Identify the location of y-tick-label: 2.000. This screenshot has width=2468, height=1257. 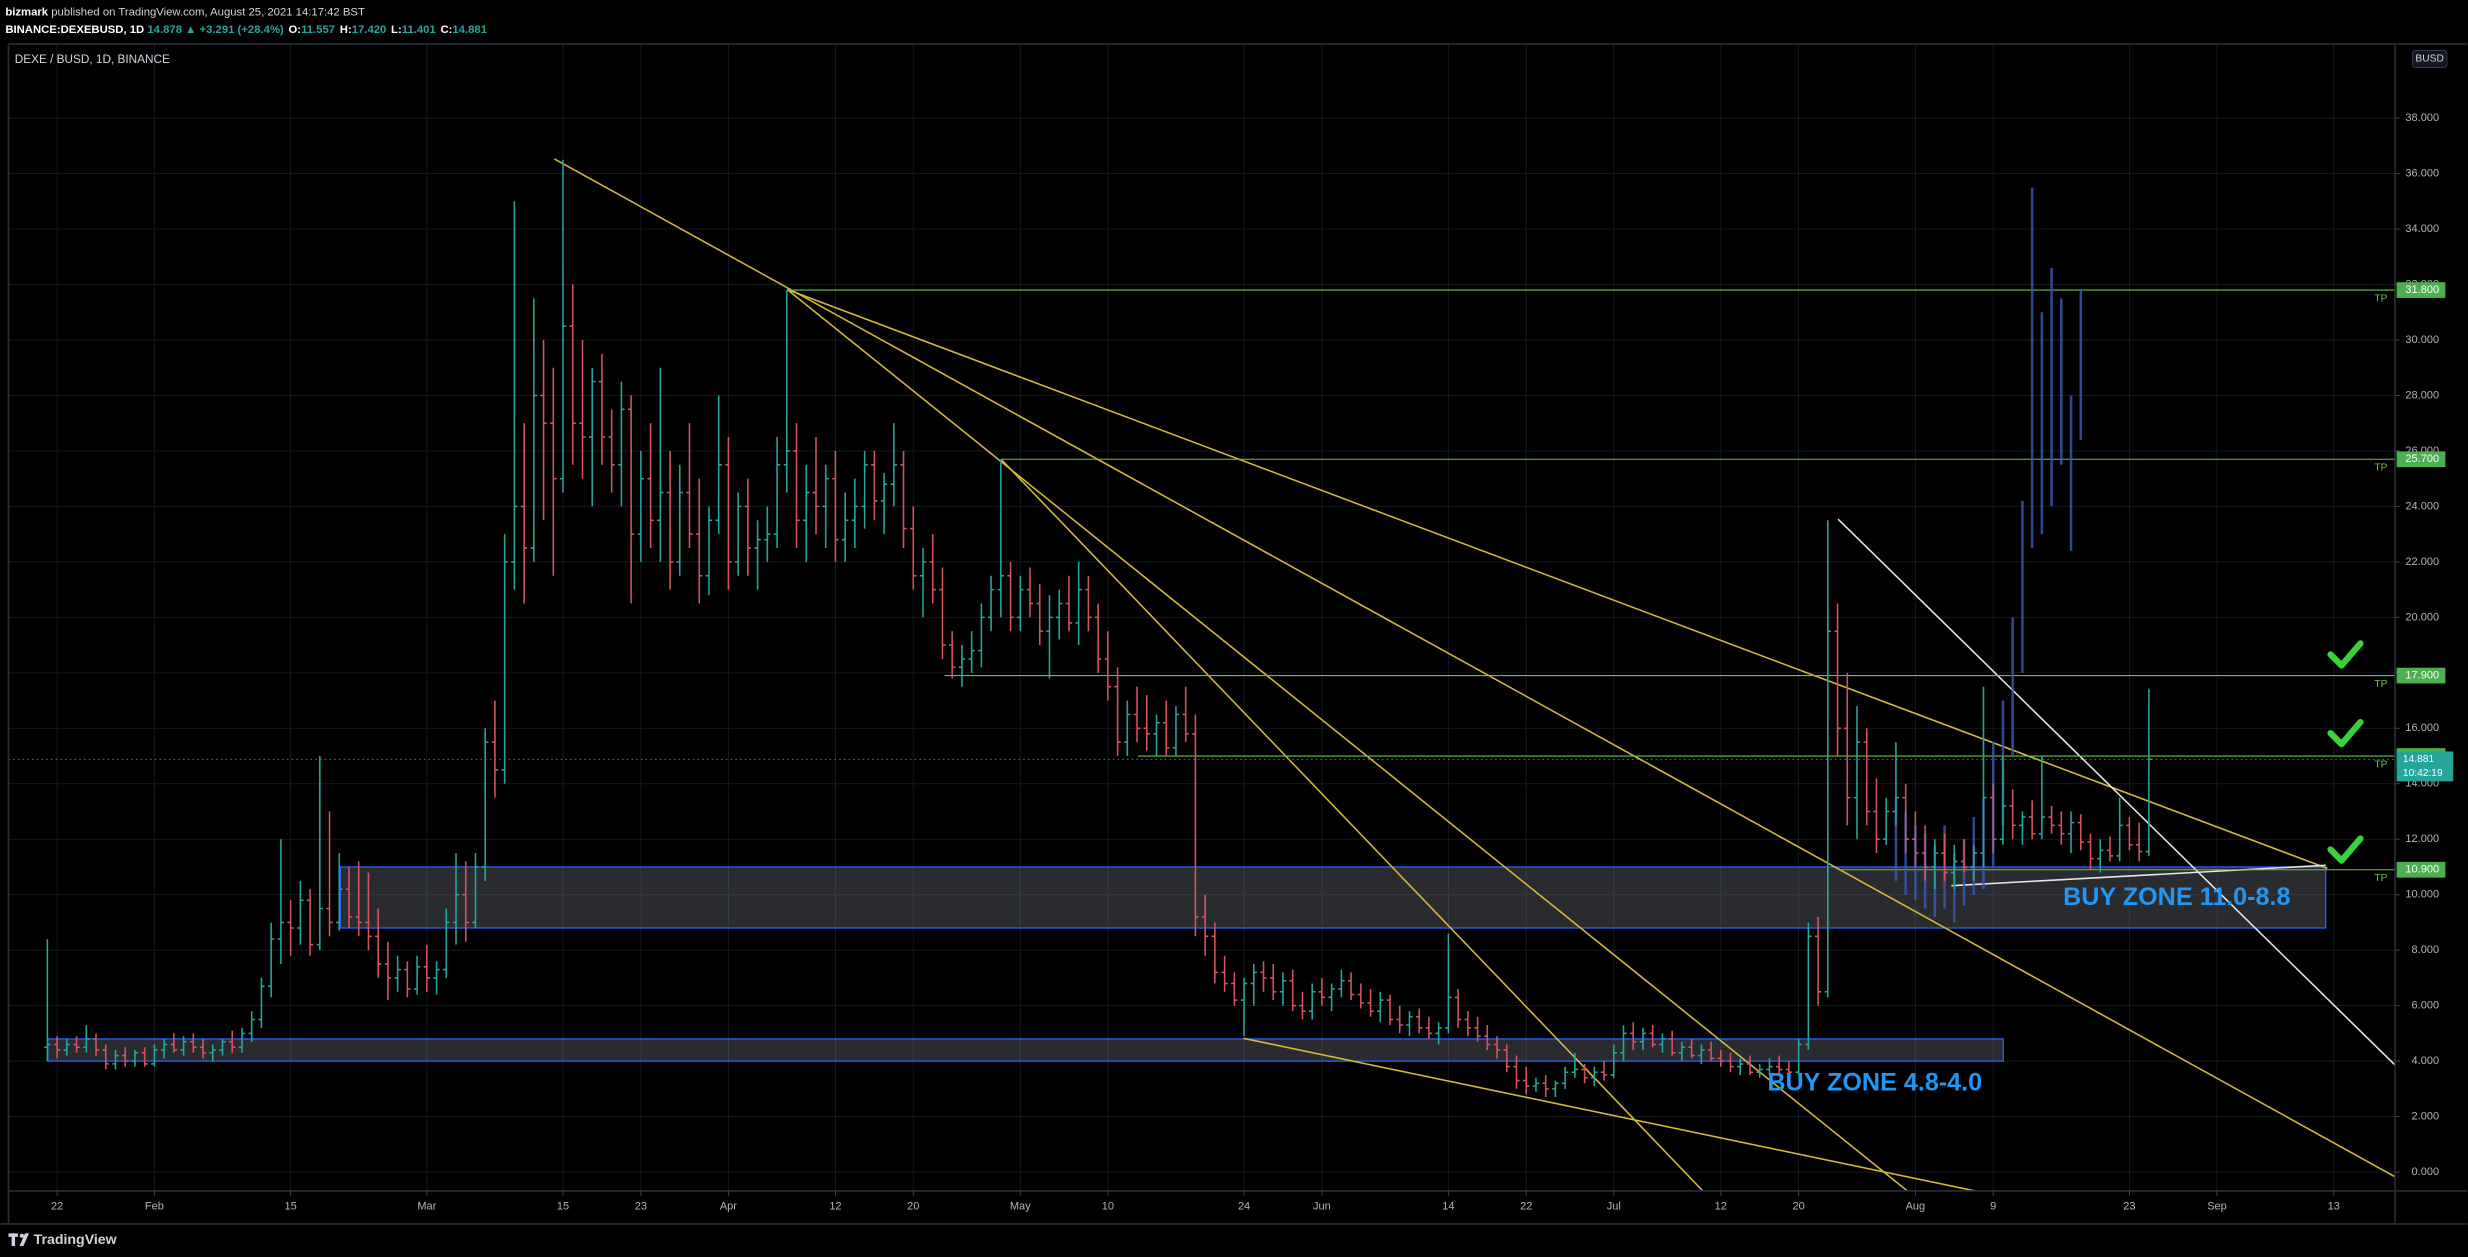
(2426, 1116).